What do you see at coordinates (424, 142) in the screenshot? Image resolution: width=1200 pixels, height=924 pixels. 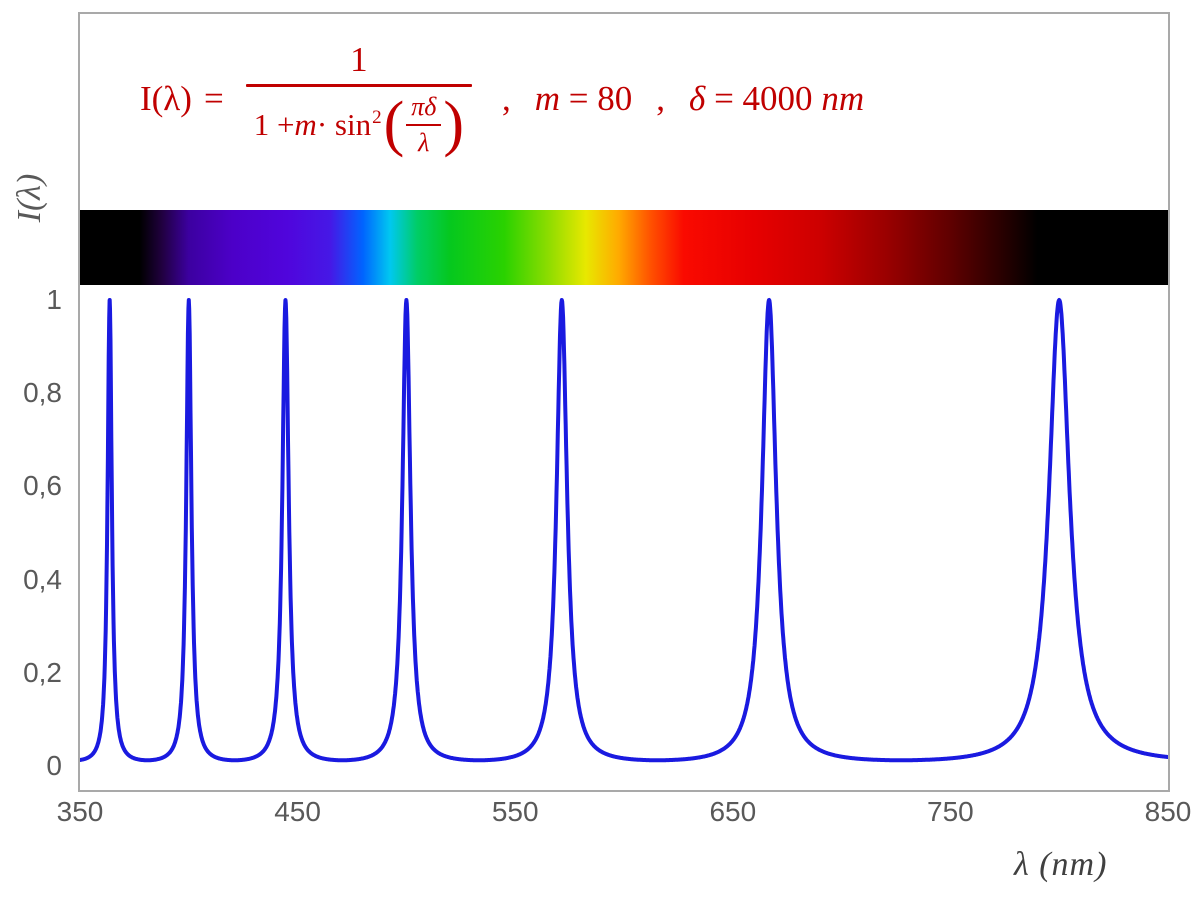 I see `inner-denominator: λ` at bounding box center [424, 142].